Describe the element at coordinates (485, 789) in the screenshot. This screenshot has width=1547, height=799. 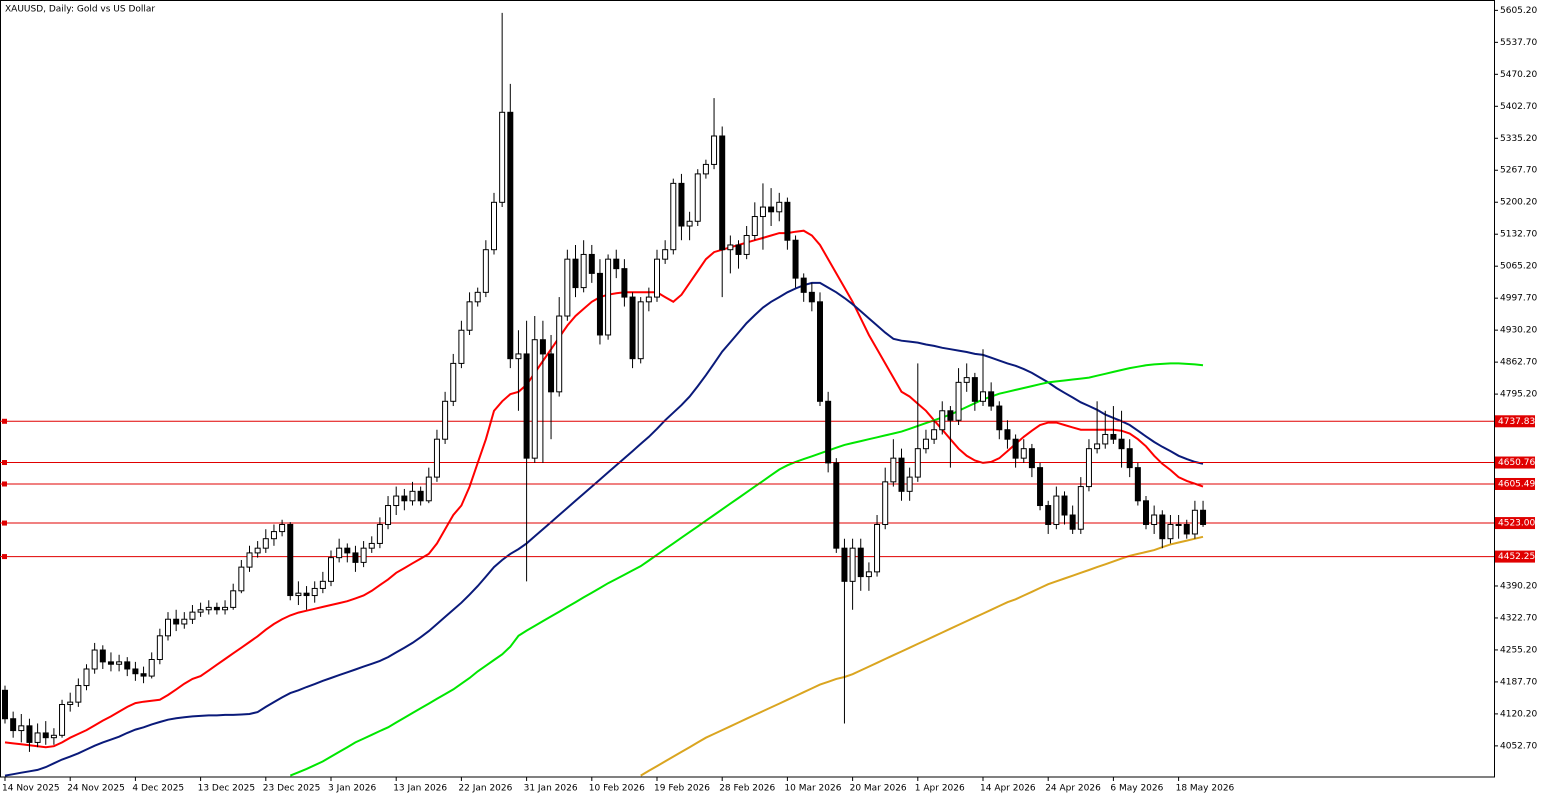
I see `x-tick-label: 22 Jan 2026` at that location.